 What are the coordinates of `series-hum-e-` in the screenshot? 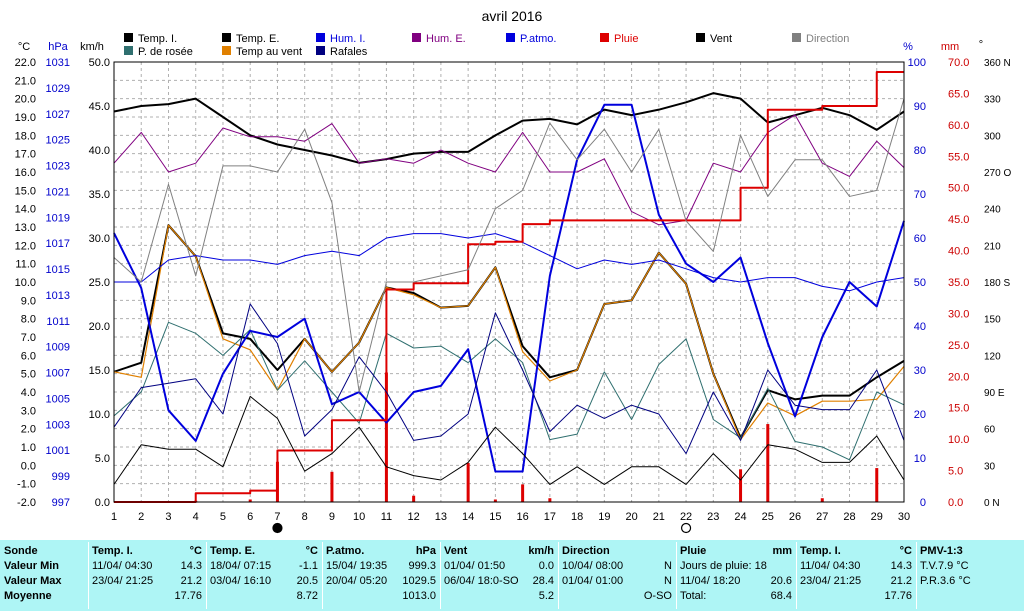 It's located at (509, 170).